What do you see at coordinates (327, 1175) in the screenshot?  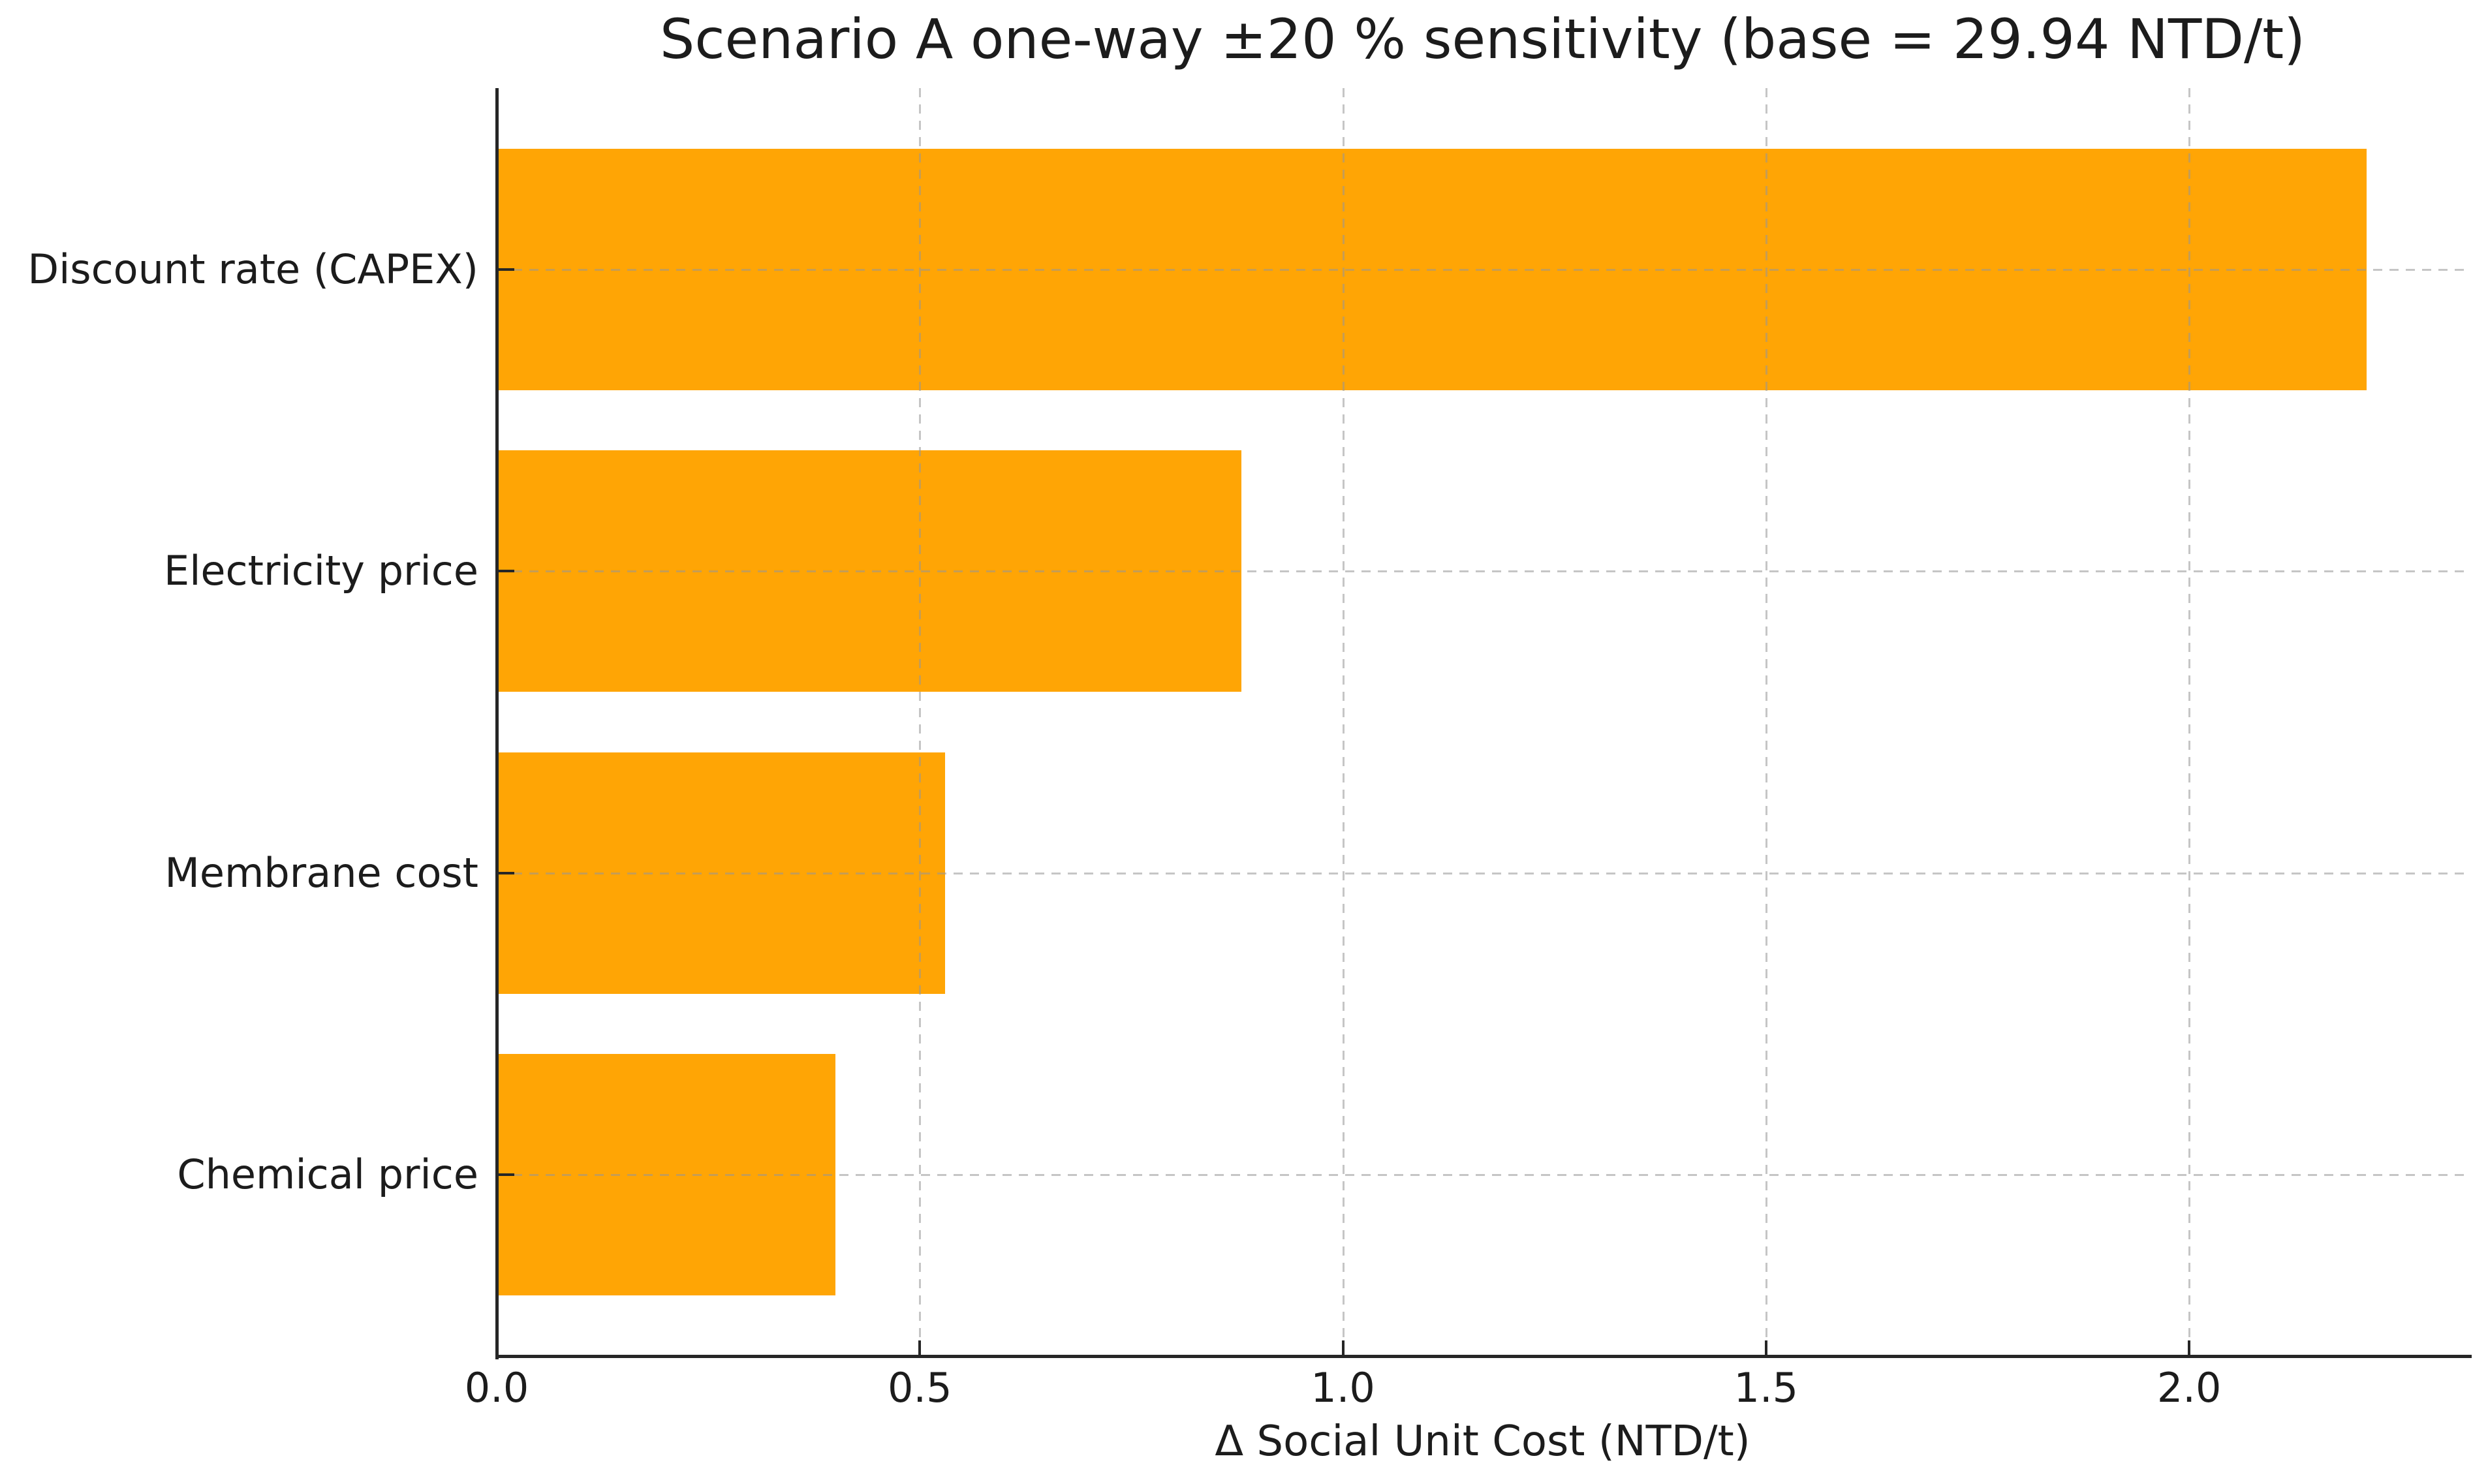 I see `category-label: Chemical price` at bounding box center [327, 1175].